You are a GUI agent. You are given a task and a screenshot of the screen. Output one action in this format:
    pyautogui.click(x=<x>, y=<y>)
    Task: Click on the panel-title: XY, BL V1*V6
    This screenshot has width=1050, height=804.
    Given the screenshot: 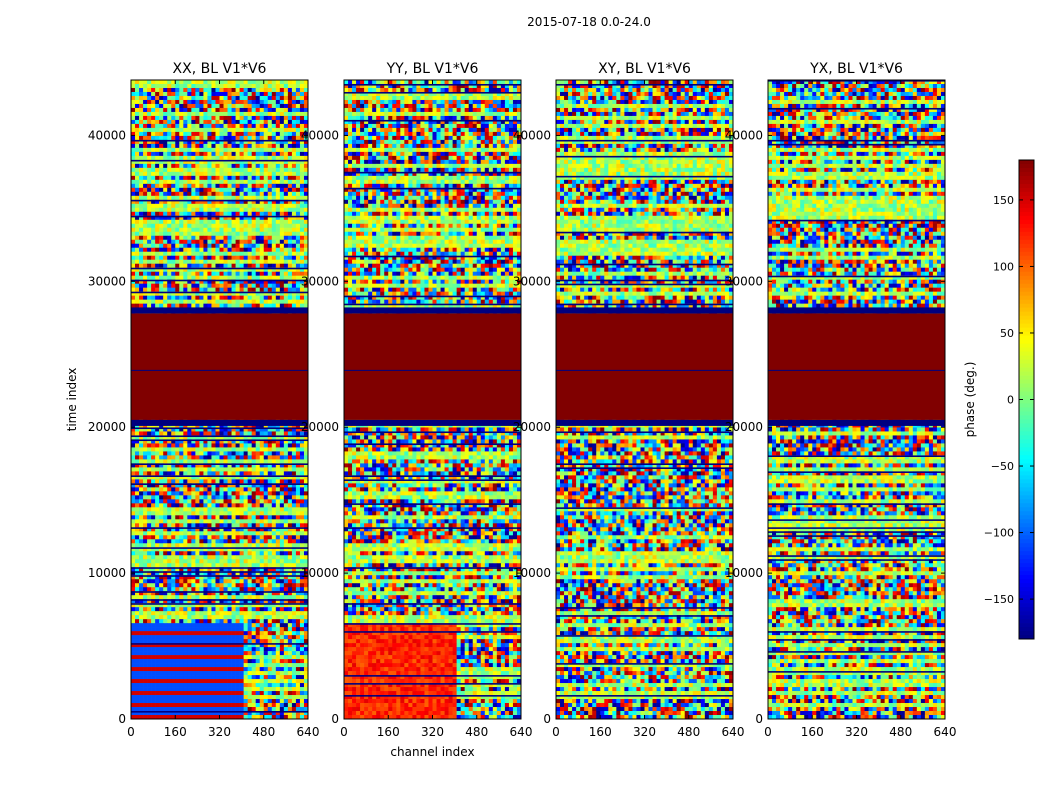 What is the action you would take?
    pyautogui.click(x=644, y=69)
    